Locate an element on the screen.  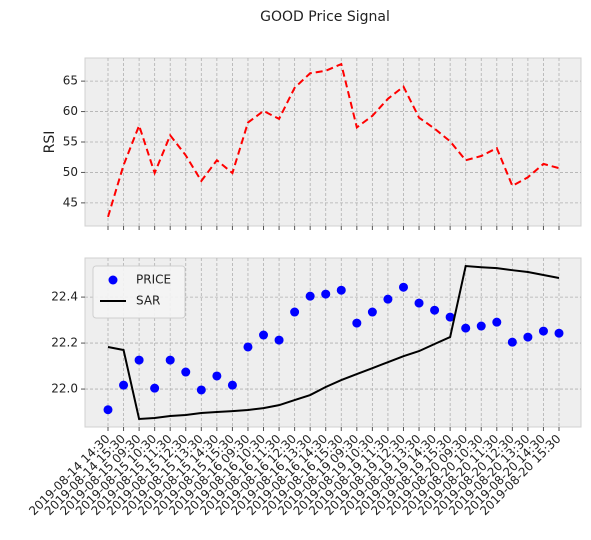
y-tick-label: 22.2 is located at coordinates (64, 343).